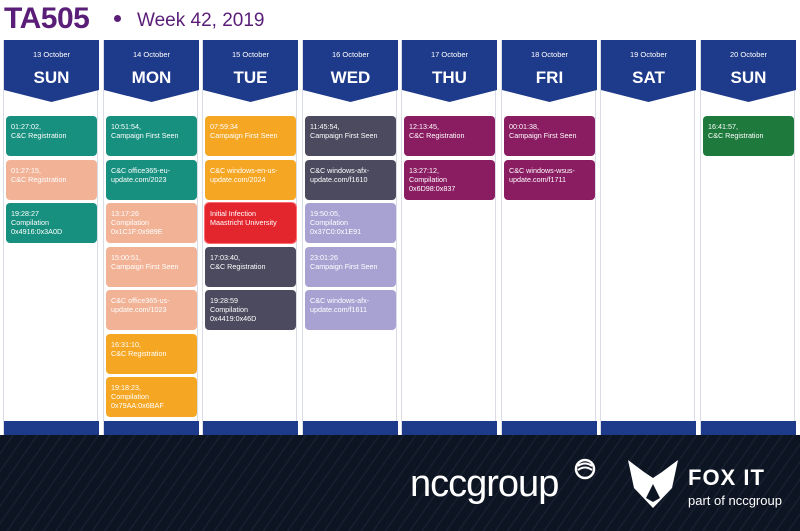 The height and width of the screenshot is (531, 800). What do you see at coordinates (484, 484) in the screenshot?
I see `nccgroup-logo: nccgroup` at bounding box center [484, 484].